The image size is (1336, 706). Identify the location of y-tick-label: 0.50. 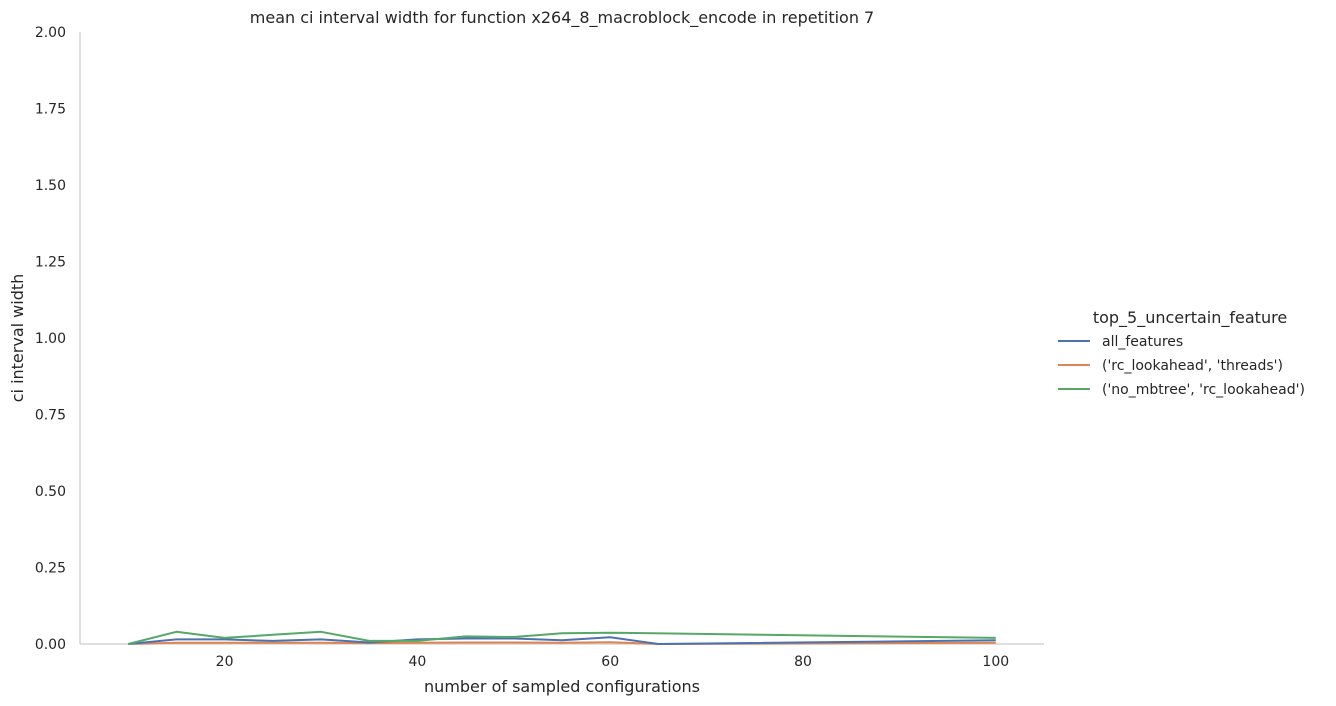
(50, 492).